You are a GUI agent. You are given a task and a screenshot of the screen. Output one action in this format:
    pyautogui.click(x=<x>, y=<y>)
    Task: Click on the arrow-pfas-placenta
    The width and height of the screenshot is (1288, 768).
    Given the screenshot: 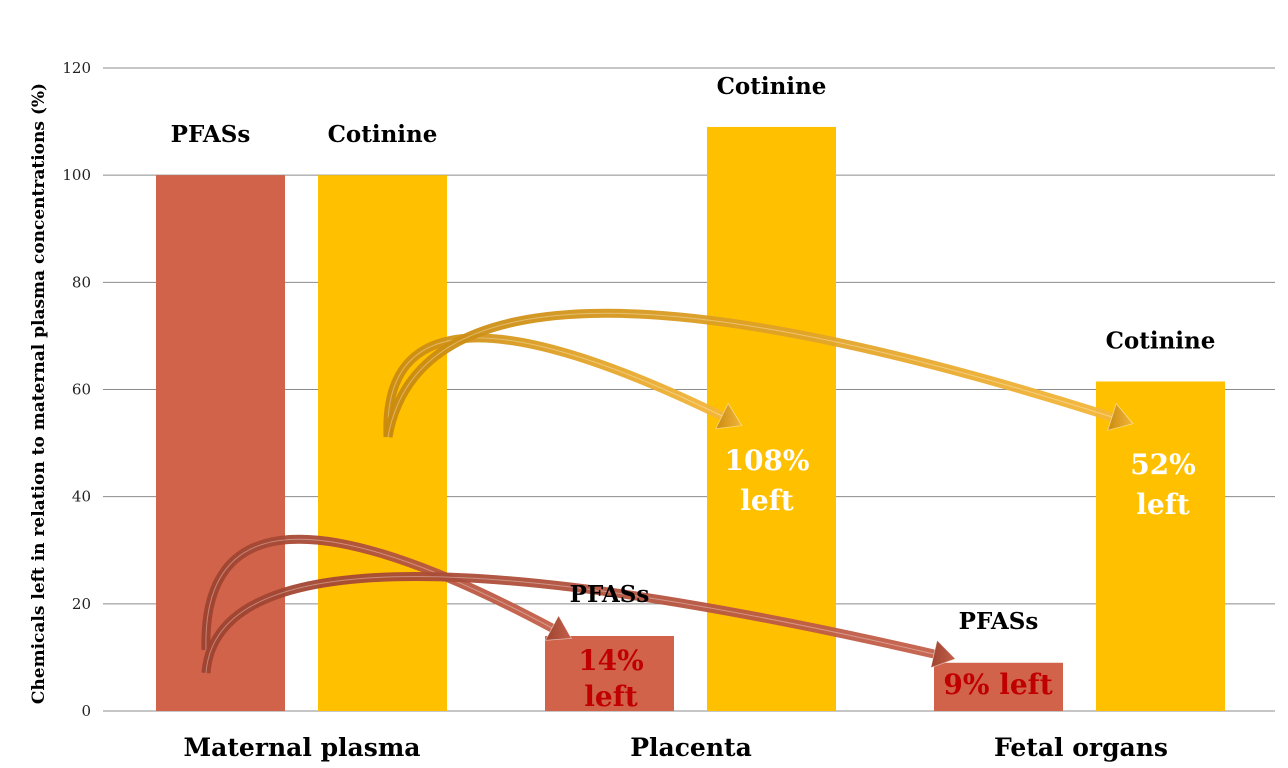 What is the action you would take?
    pyautogui.click(x=378, y=592)
    